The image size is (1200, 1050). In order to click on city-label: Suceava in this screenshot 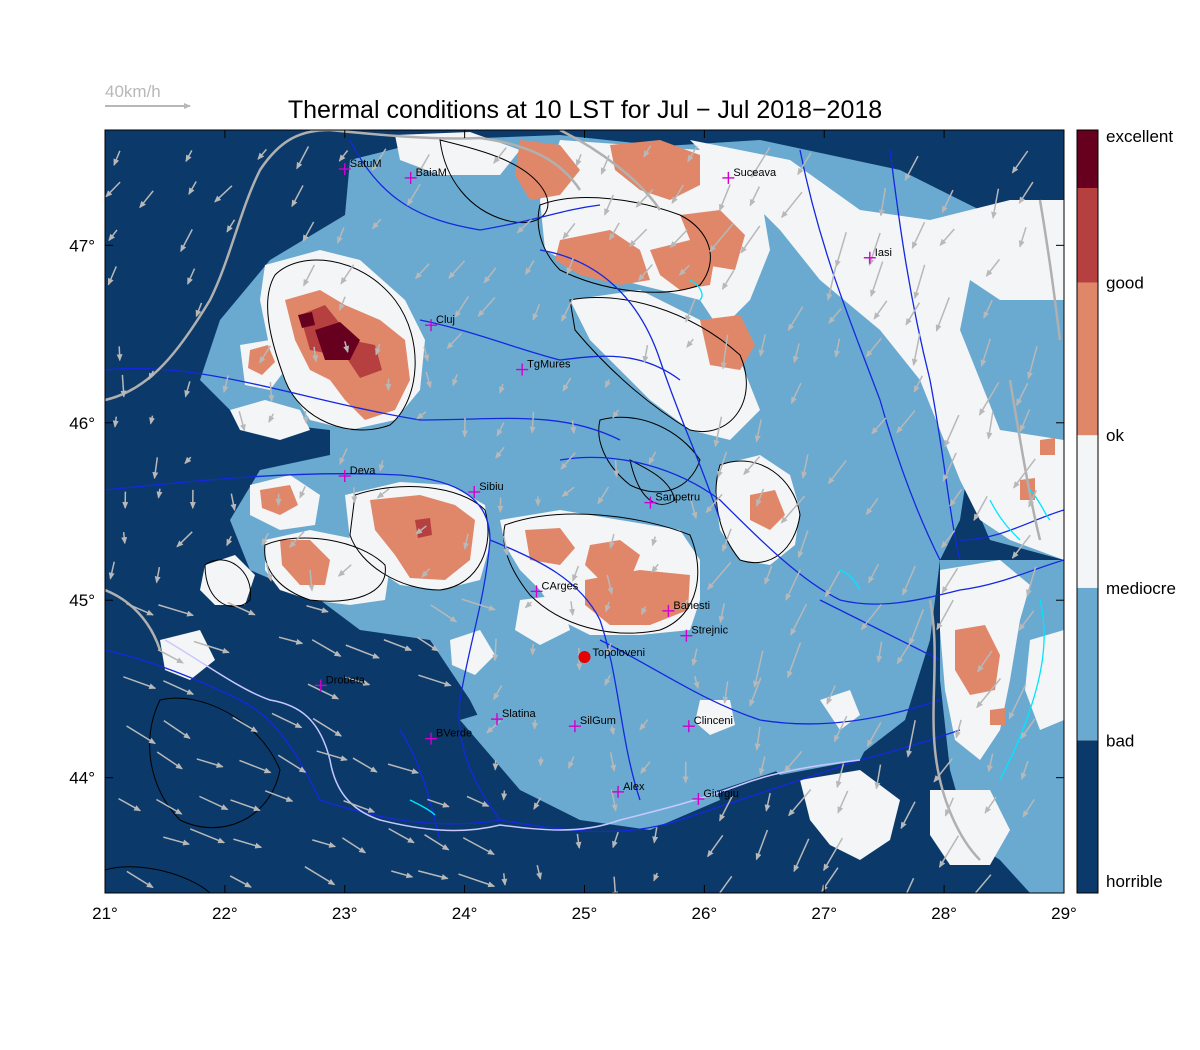, I will do `click(755, 173)`.